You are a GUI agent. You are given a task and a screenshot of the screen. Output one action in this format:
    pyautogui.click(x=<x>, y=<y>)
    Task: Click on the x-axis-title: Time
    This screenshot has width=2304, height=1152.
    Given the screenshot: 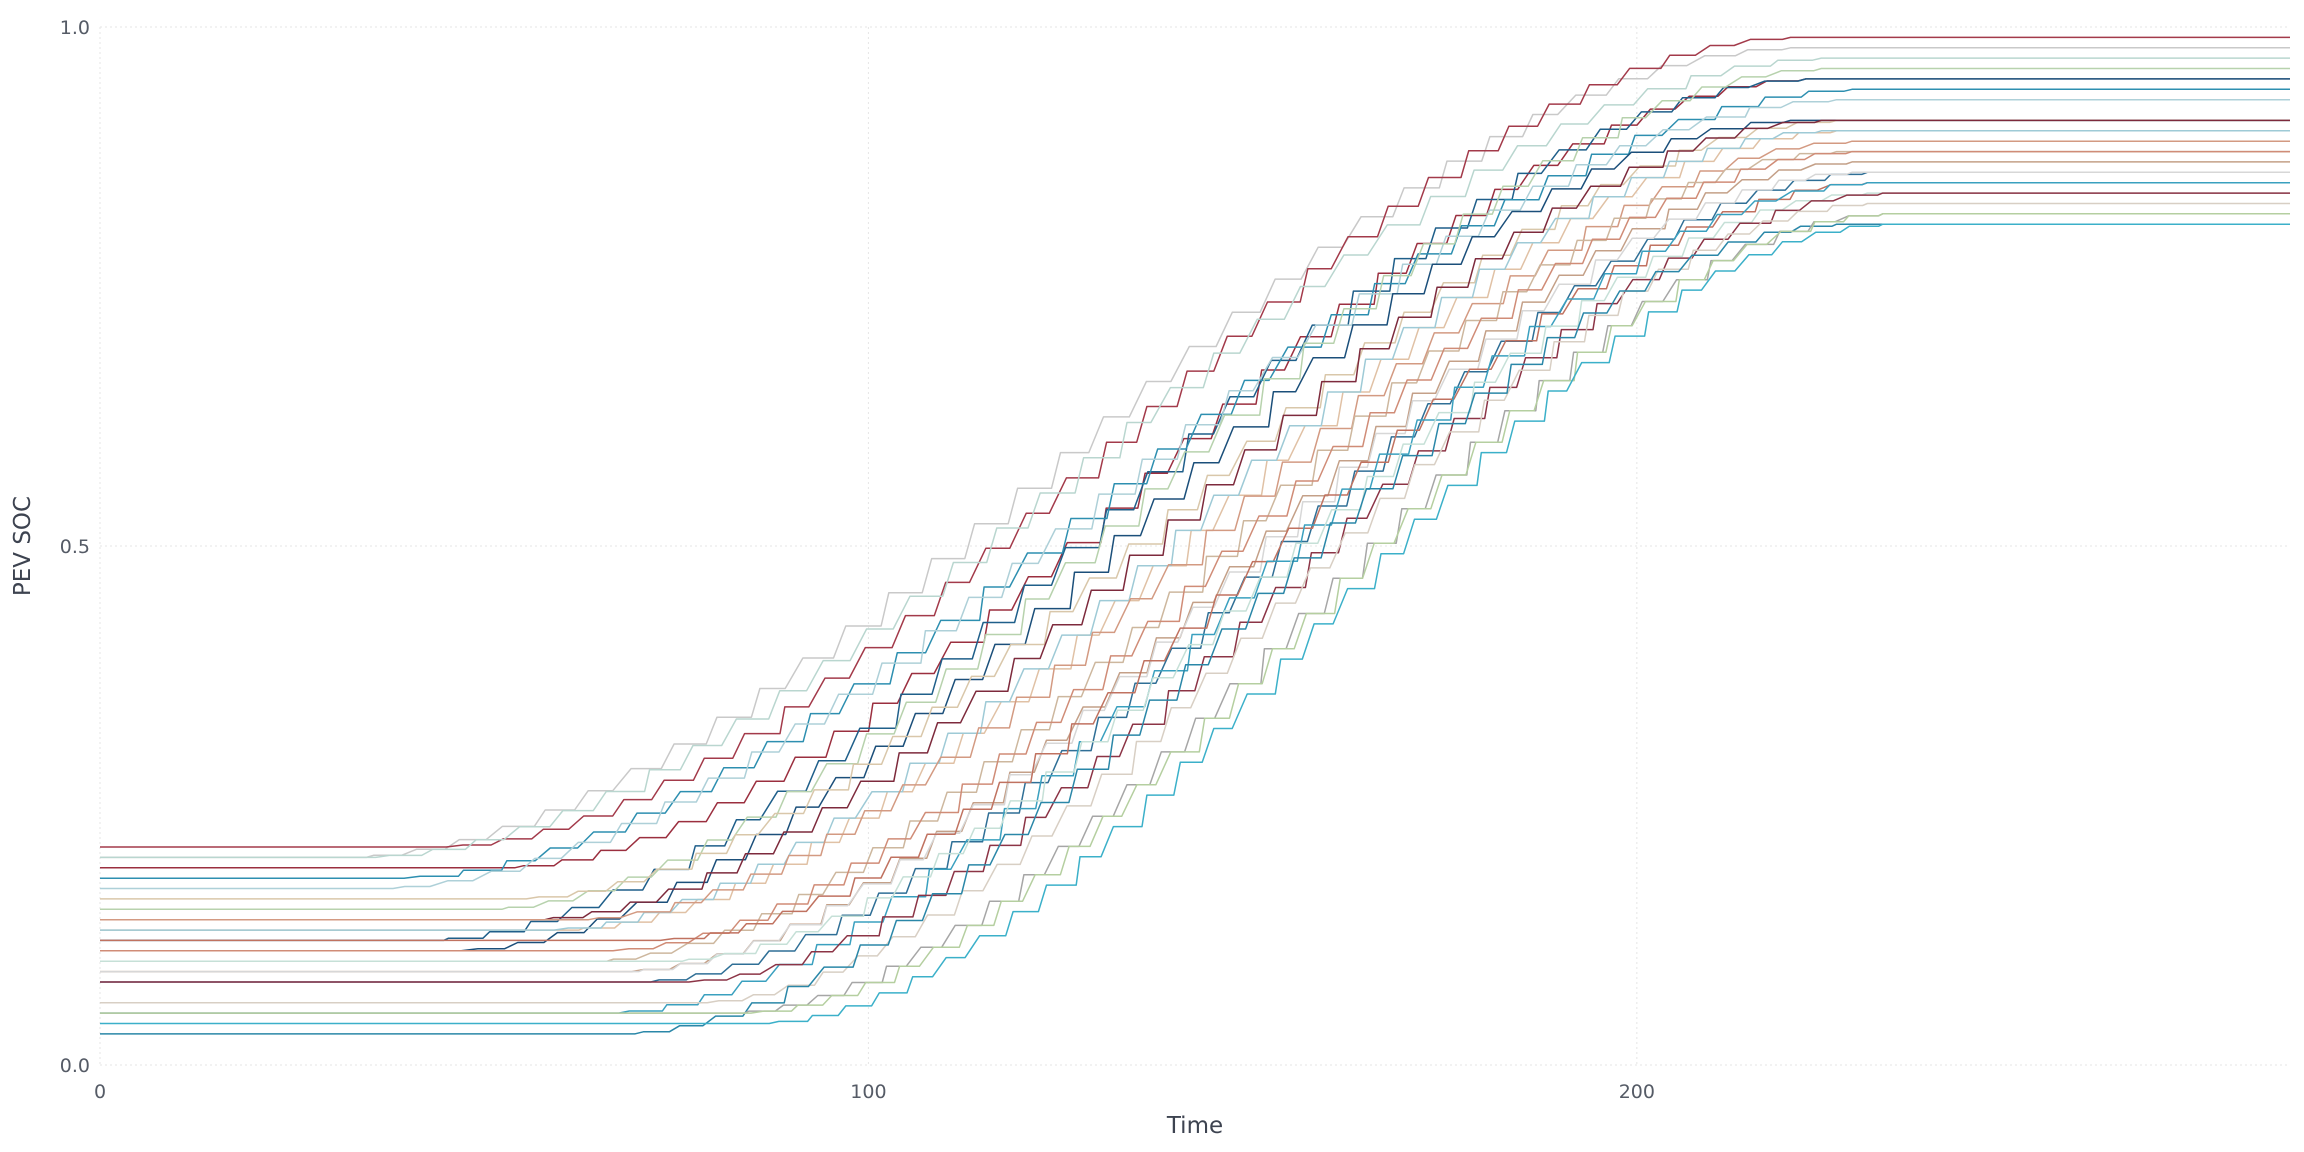 What is the action you would take?
    pyautogui.click(x=1194, y=1126)
    